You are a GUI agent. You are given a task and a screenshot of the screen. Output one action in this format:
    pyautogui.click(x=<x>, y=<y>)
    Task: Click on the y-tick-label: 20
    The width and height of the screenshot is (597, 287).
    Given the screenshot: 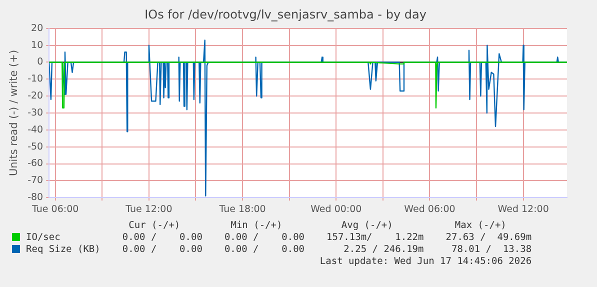 What is the action you would take?
    pyautogui.click(x=37, y=28)
    